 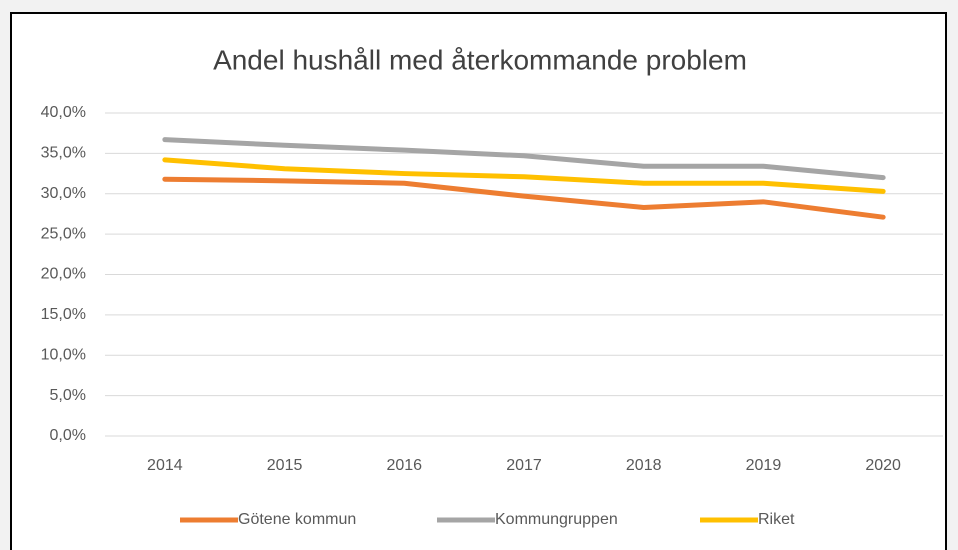 I want to click on y-tick-label: 10,0%, so click(x=63, y=354).